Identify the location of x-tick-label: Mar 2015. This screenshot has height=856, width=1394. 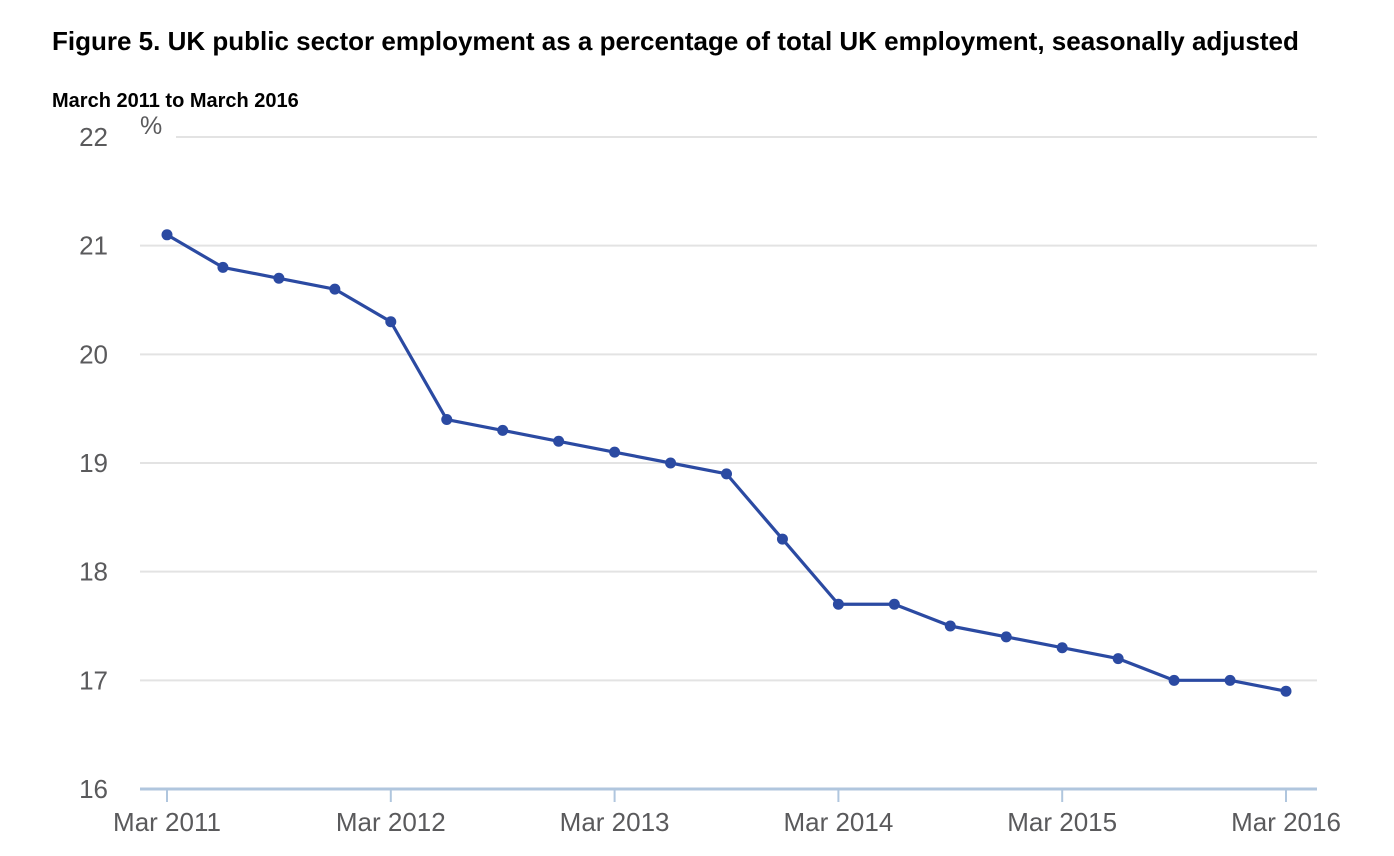
(1062, 822).